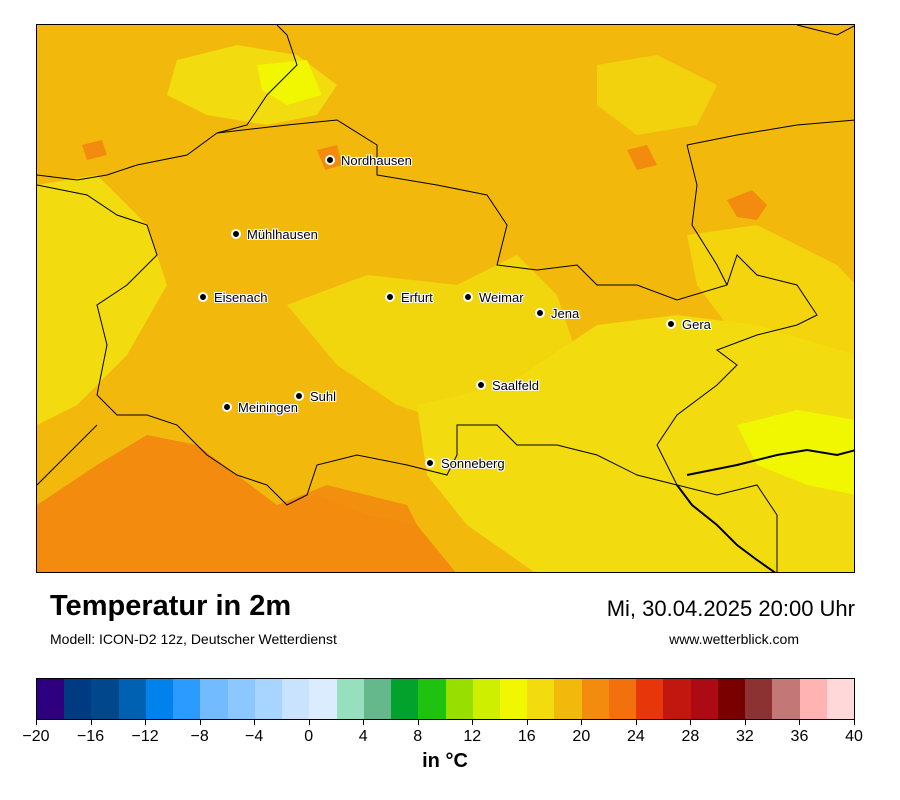  What do you see at coordinates (352, 520) in the screenshot?
I see `warm-zone-south` at bounding box center [352, 520].